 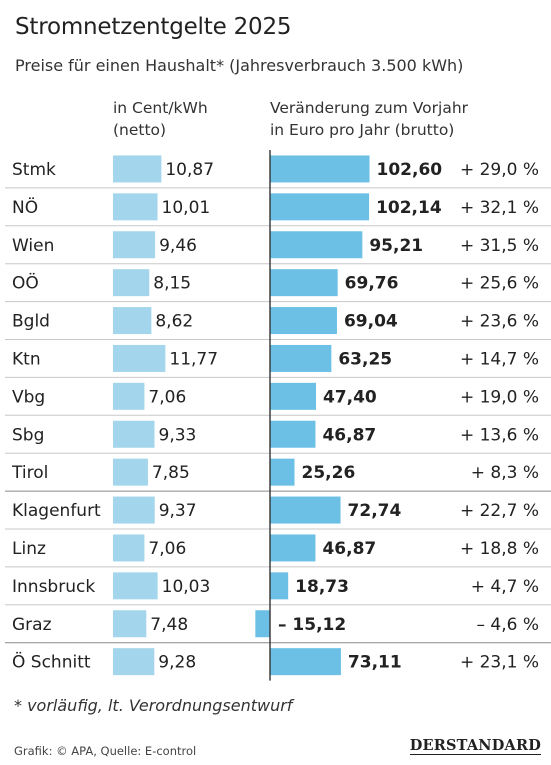 What do you see at coordinates (499, 170) in the screenshot?
I see `change-percent-label: + 29,0 %` at bounding box center [499, 170].